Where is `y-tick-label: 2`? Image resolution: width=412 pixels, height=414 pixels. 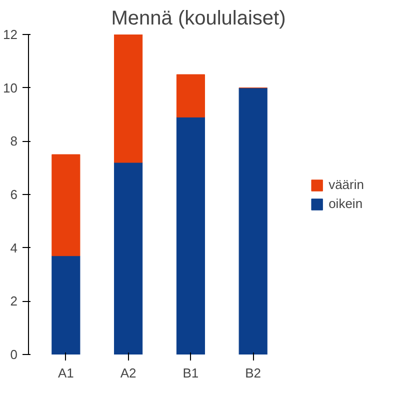
y-tick-label: 2 is located at coordinates (14, 301).